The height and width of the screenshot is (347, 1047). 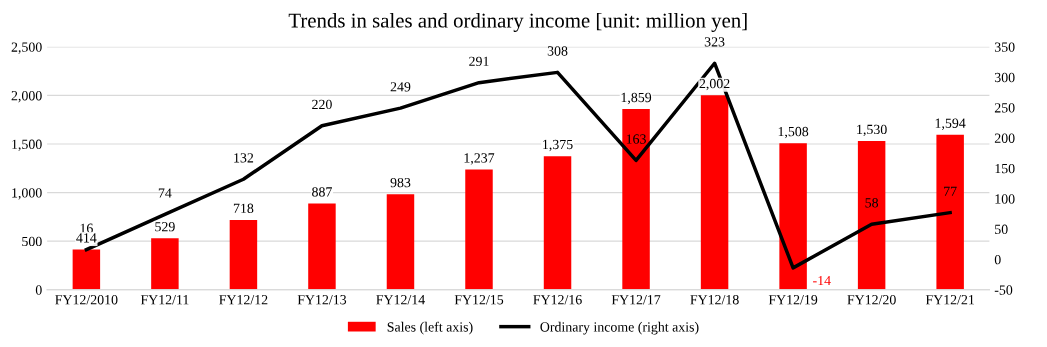 What do you see at coordinates (557, 51) in the screenshot?
I see `data-label: 308` at bounding box center [557, 51].